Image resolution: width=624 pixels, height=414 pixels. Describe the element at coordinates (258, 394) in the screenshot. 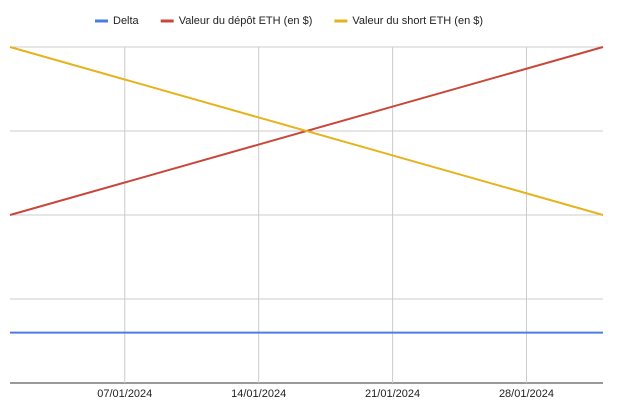

I see `x-tick-label: 14/01/2024` at that location.